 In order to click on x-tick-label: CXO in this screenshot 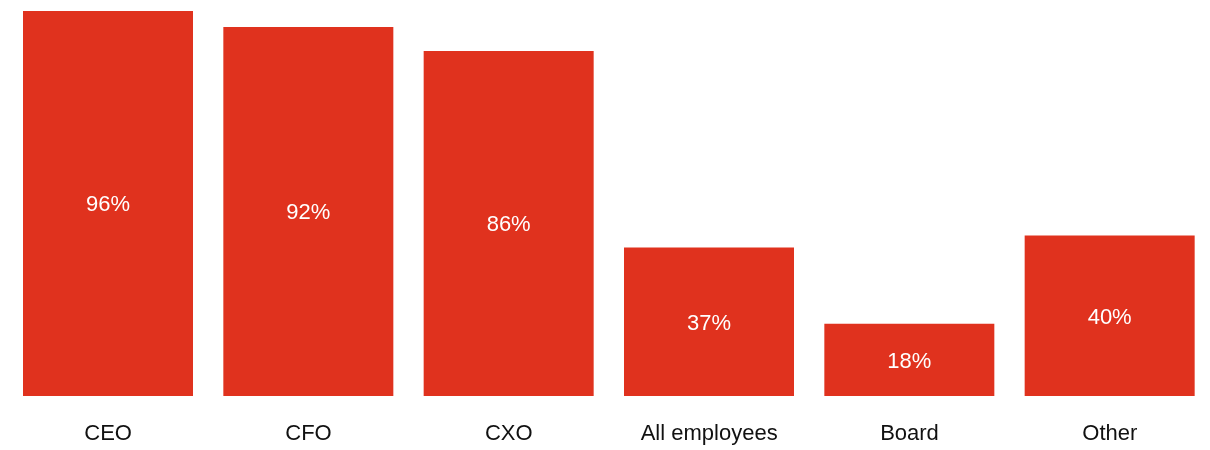, I will do `click(508, 432)`.